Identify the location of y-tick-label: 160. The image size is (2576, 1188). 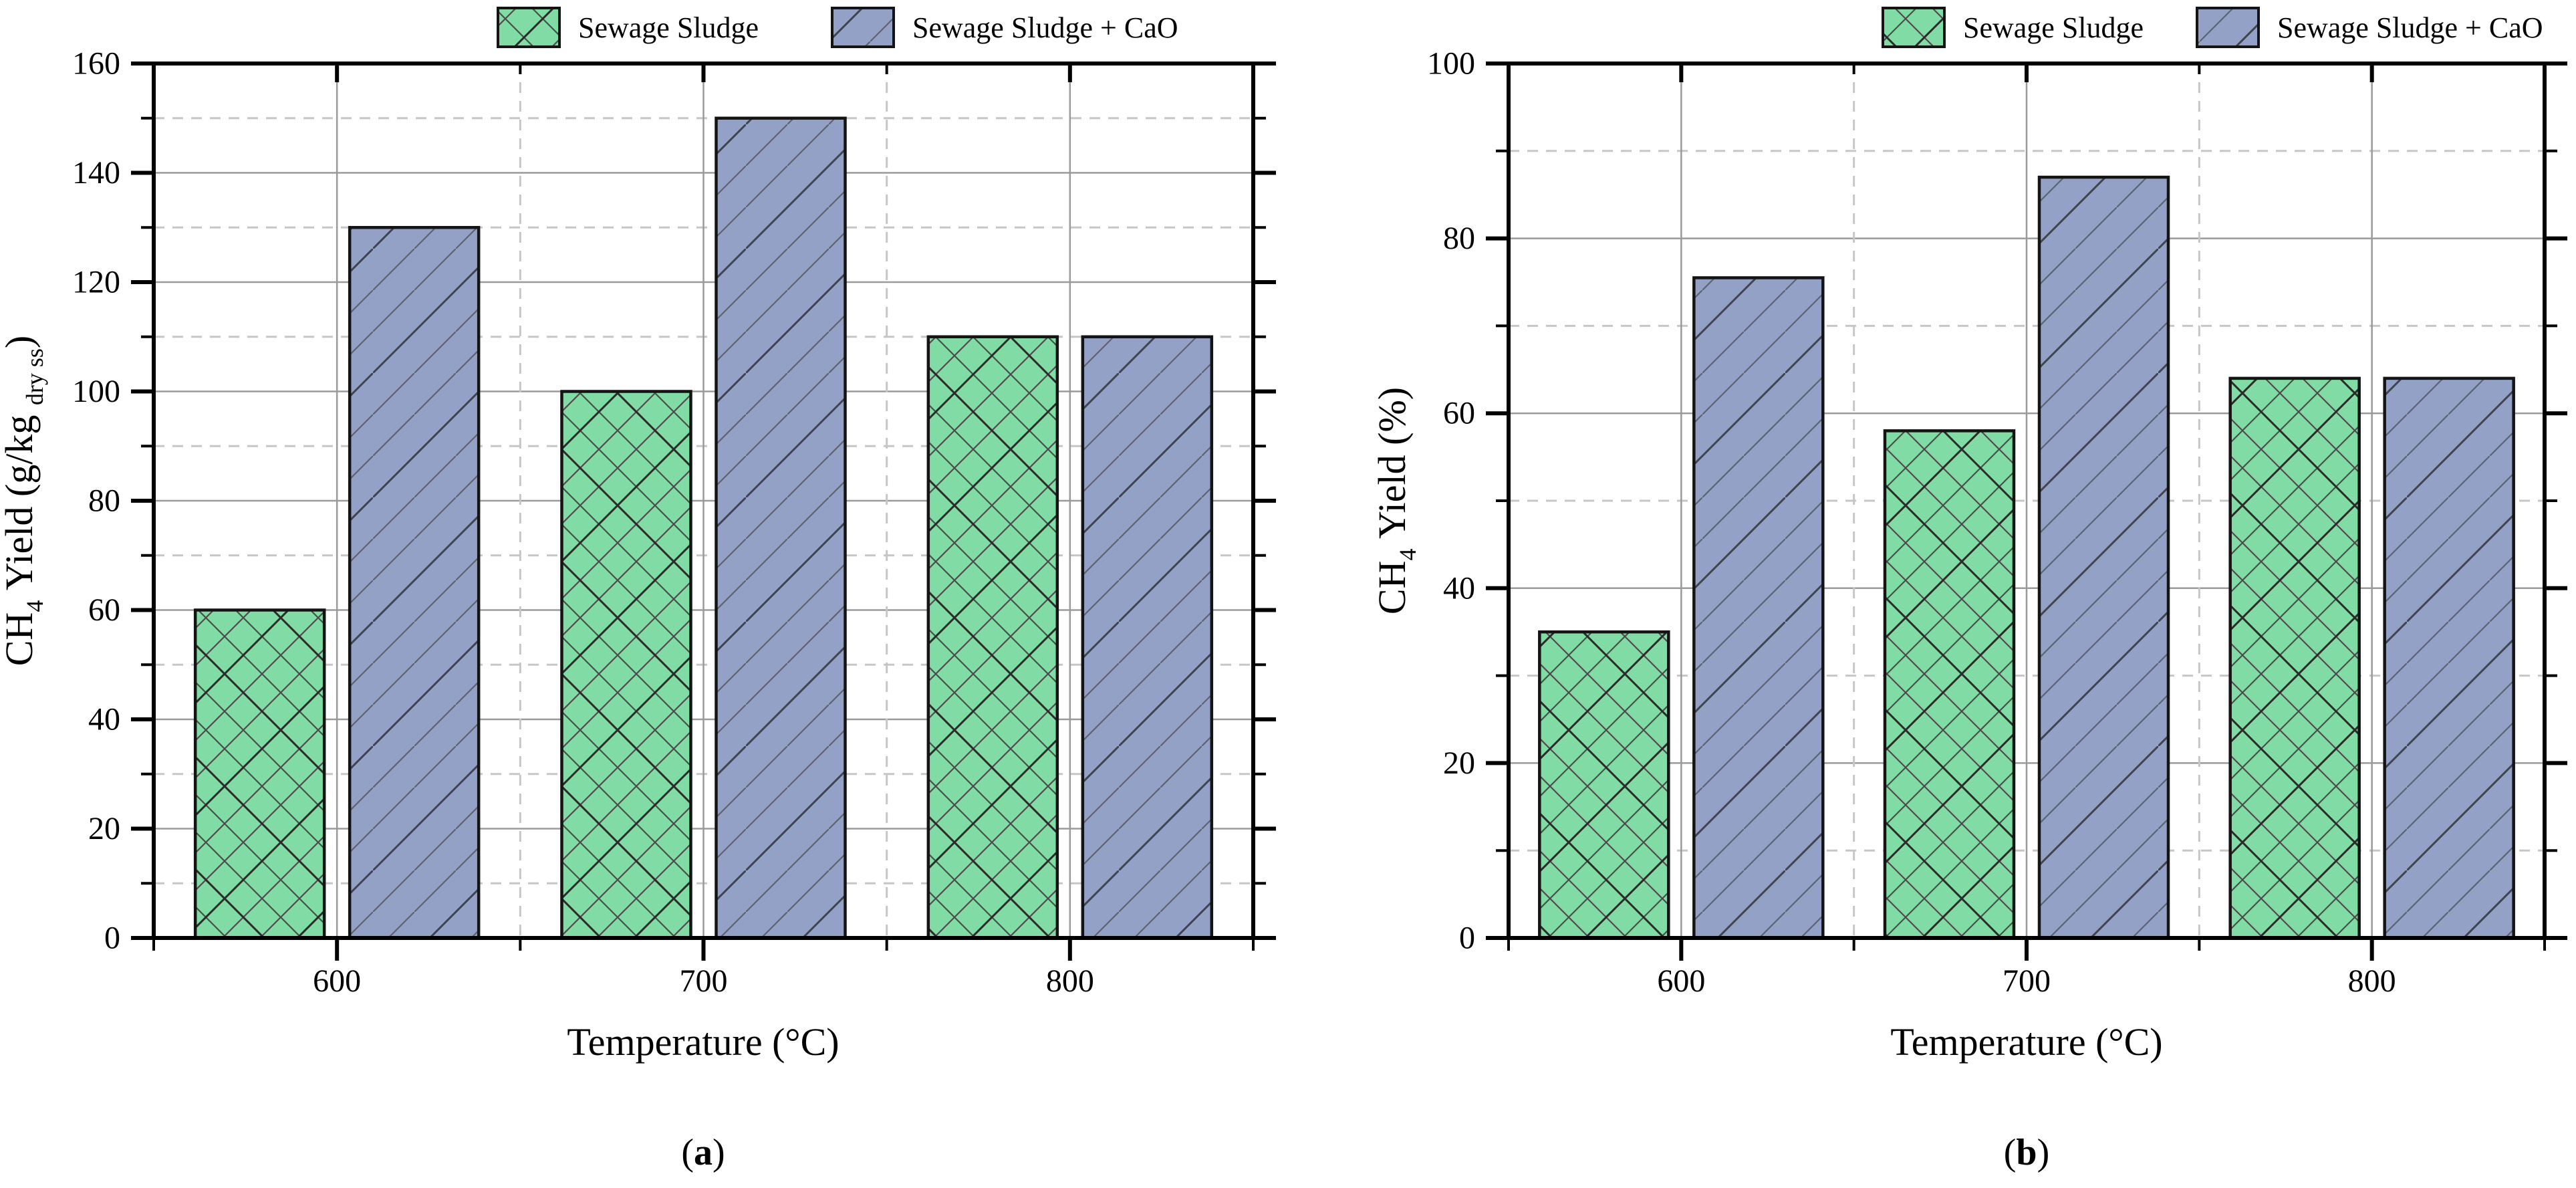
(96, 64).